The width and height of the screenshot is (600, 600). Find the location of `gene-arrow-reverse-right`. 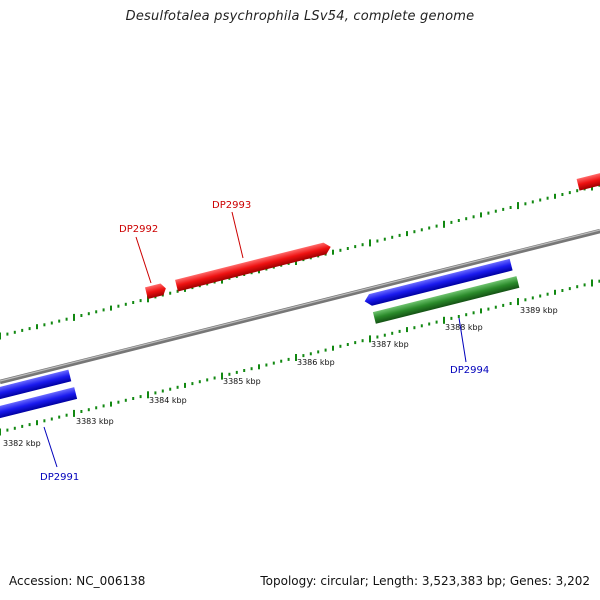

gene-arrow-reverse-right is located at coordinates (438, 282).